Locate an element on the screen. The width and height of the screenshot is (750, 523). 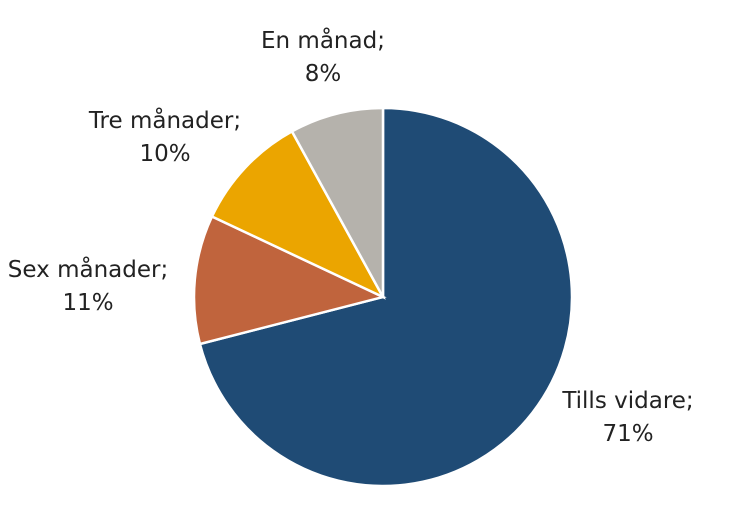
slice-category-label: Tills vidare; is located at coordinates (627, 401).